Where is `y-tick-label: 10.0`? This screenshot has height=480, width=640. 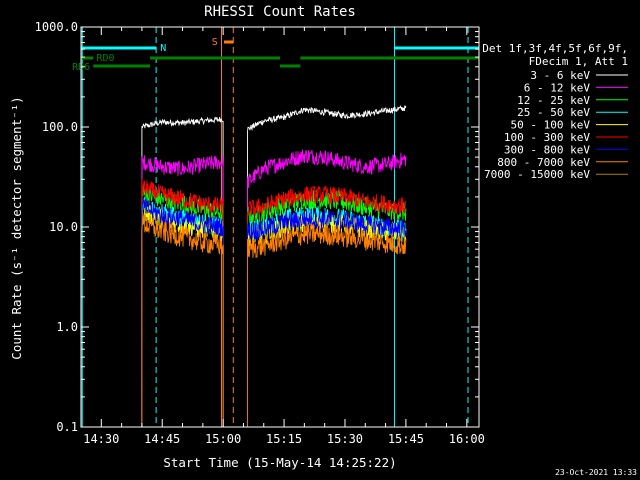 y-tick-label: 10.0 is located at coordinates (63, 227).